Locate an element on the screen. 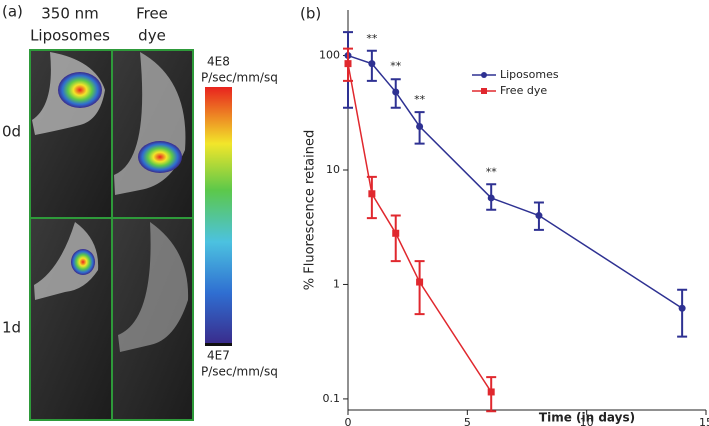 The width and height of the screenshot is (709, 426). column-header: Liposomes is located at coordinates (70, 36).